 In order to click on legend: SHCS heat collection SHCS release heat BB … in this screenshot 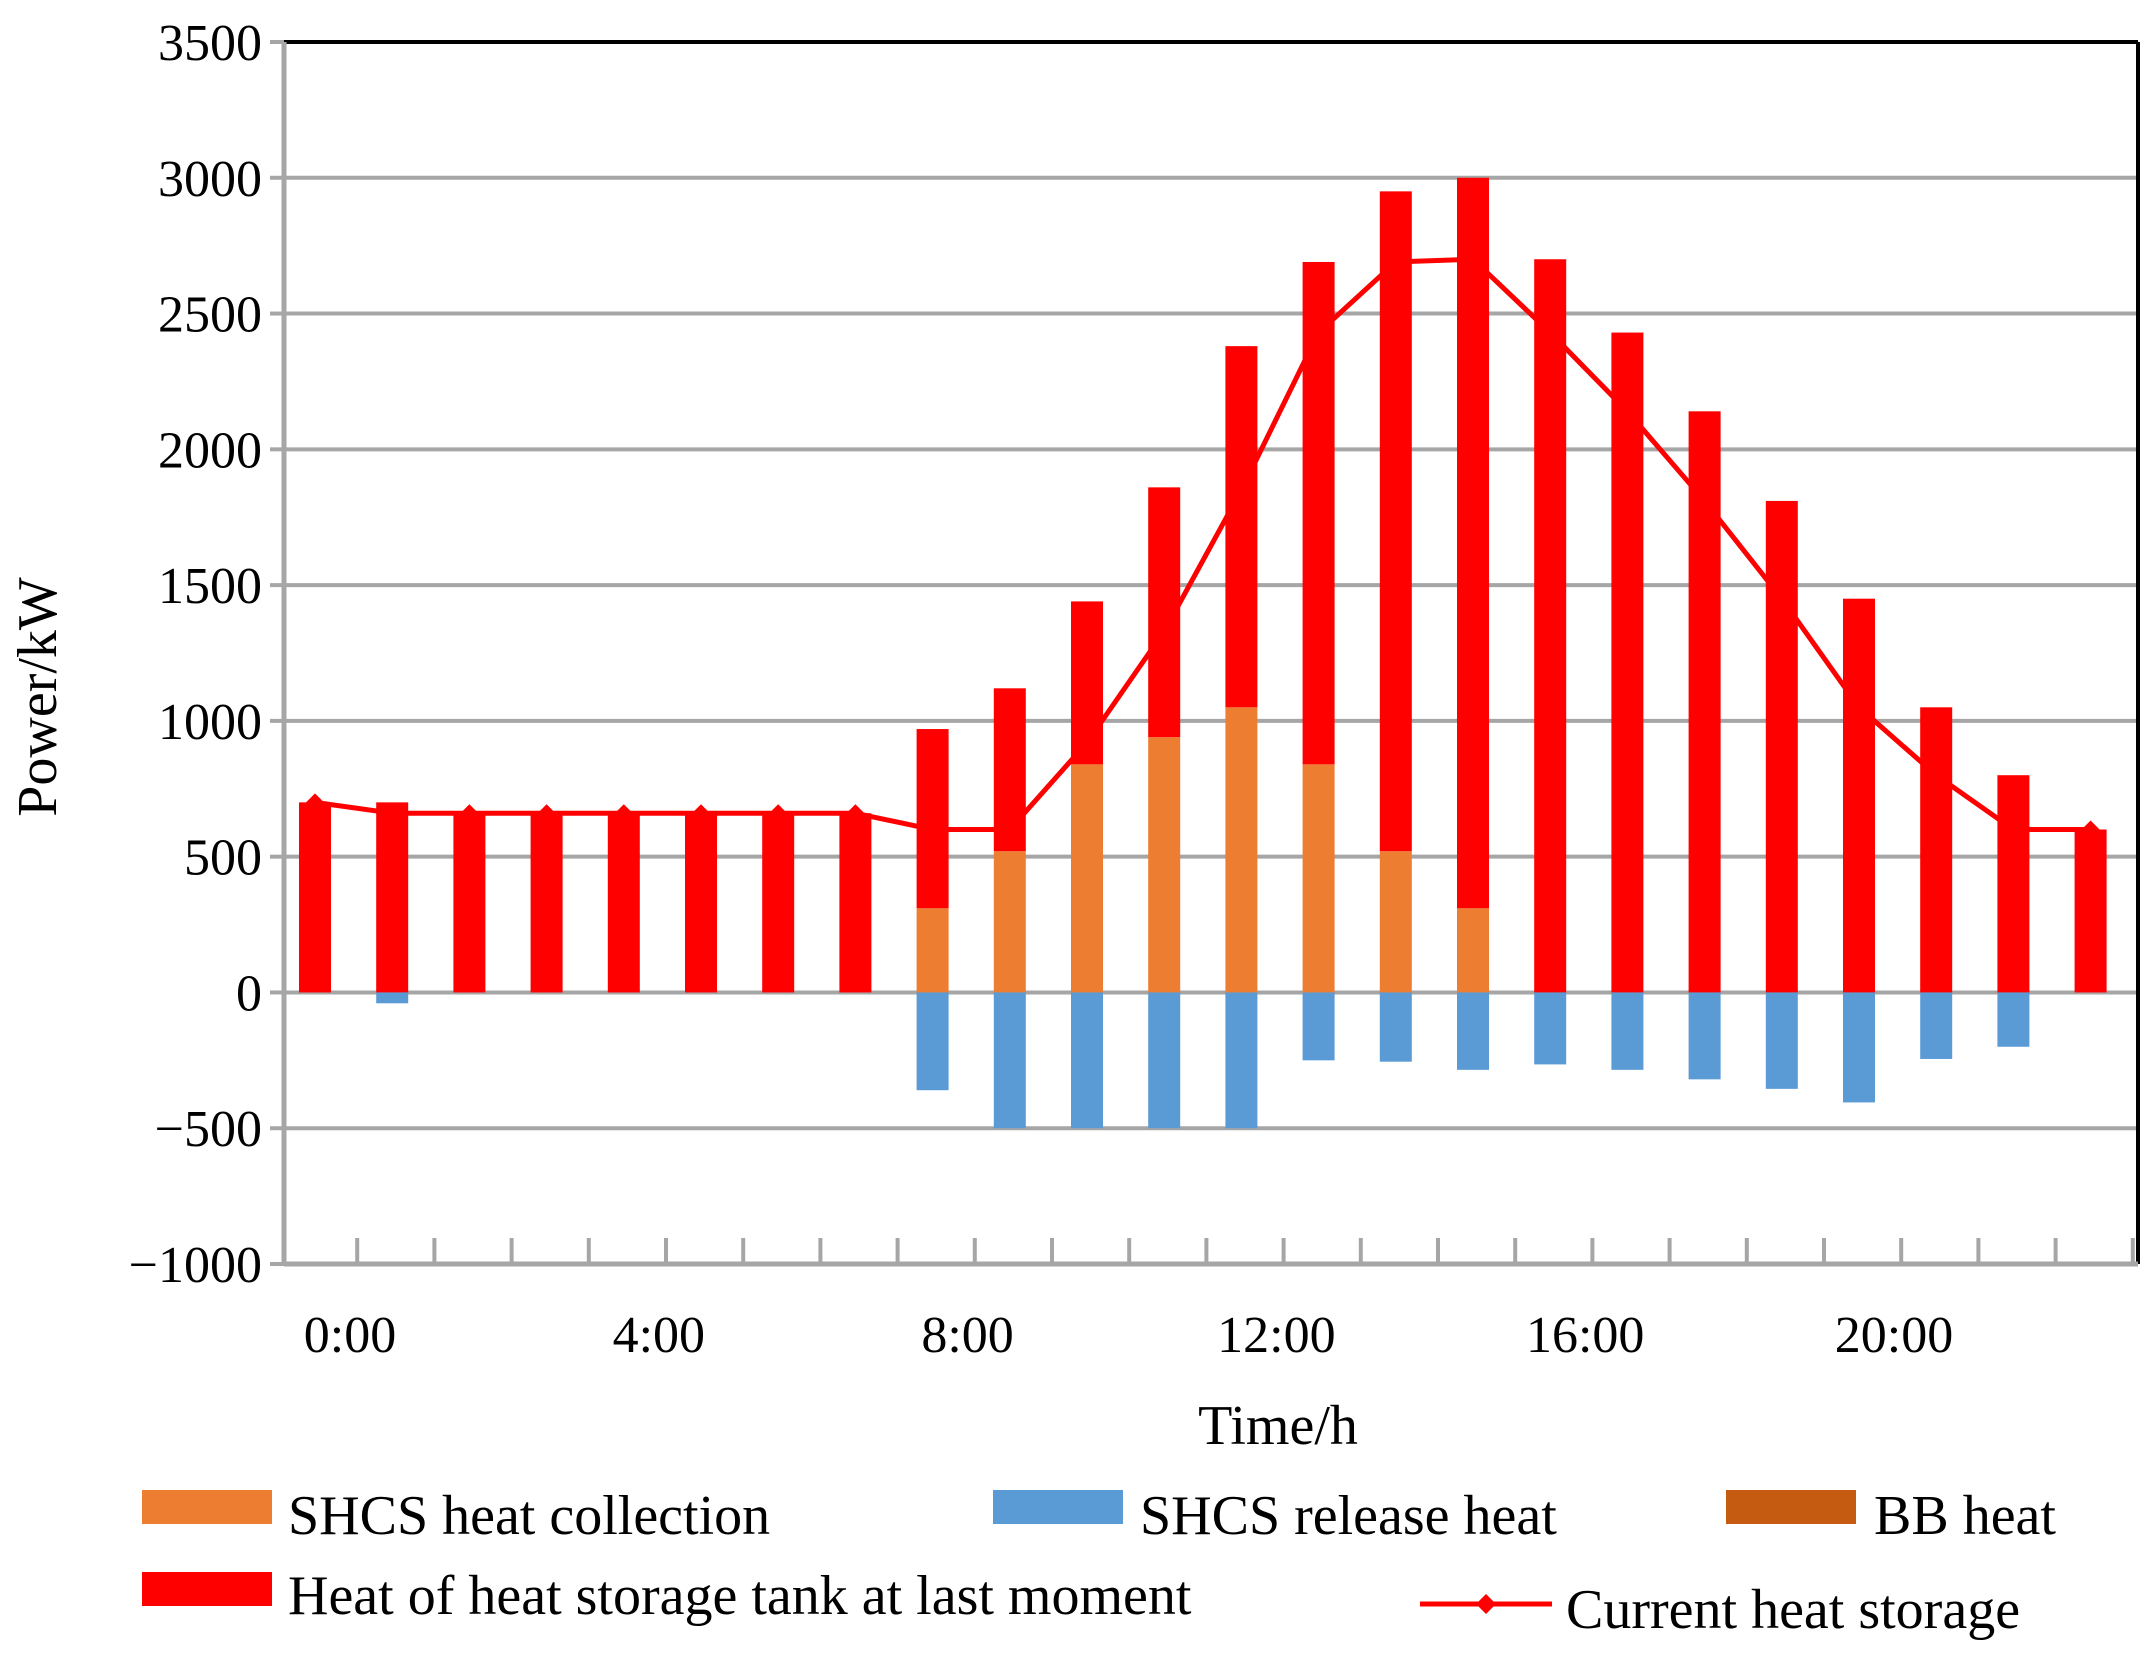, I will do `click(1099, 1563)`.